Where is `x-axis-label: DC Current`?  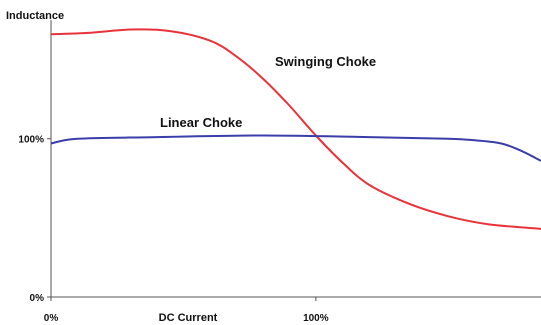 x-axis-label: DC Current is located at coordinates (188, 318).